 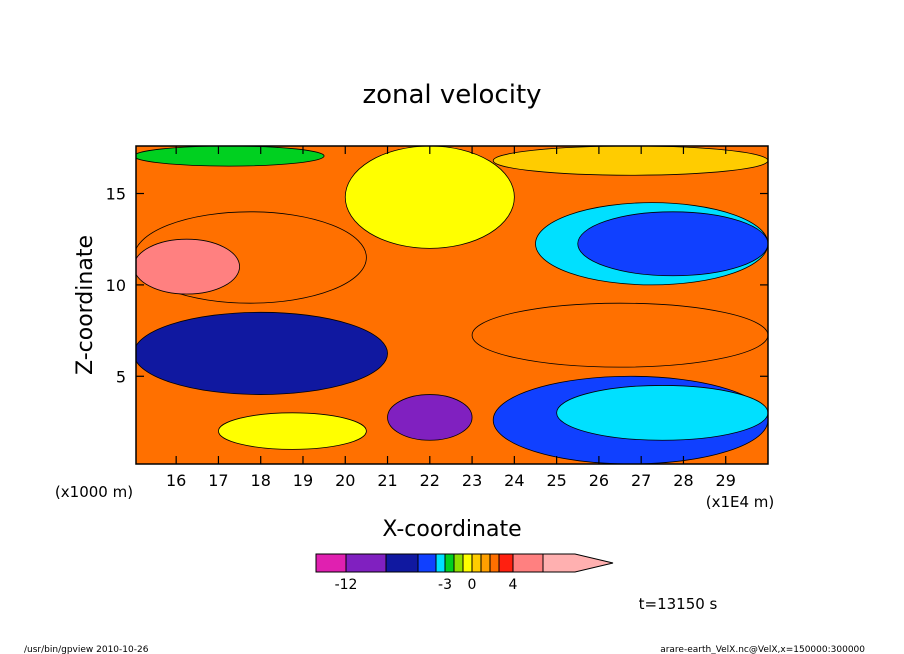 What do you see at coordinates (662, 413) in the screenshot?
I see `field-region-cyan-lower-east` at bounding box center [662, 413].